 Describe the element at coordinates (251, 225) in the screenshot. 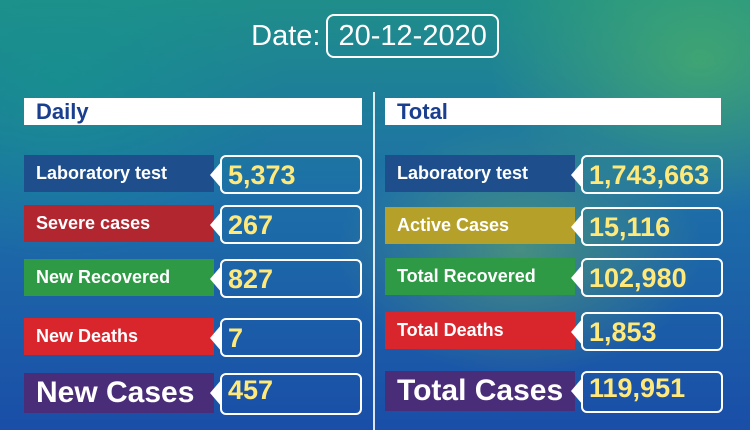

I see `daily-severe-value: 267` at that location.